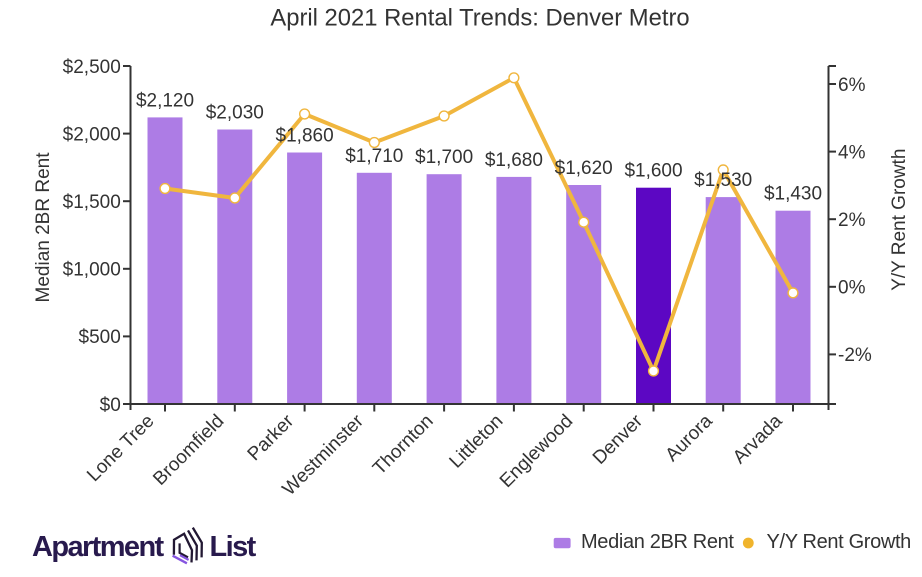 This screenshot has height=577, width=922. Describe the element at coordinates (479, 18) in the screenshot. I see `svg-text:April 2021 Rental Trends: Denv: April 2021 Rental Trends: Denver Metro` at that location.